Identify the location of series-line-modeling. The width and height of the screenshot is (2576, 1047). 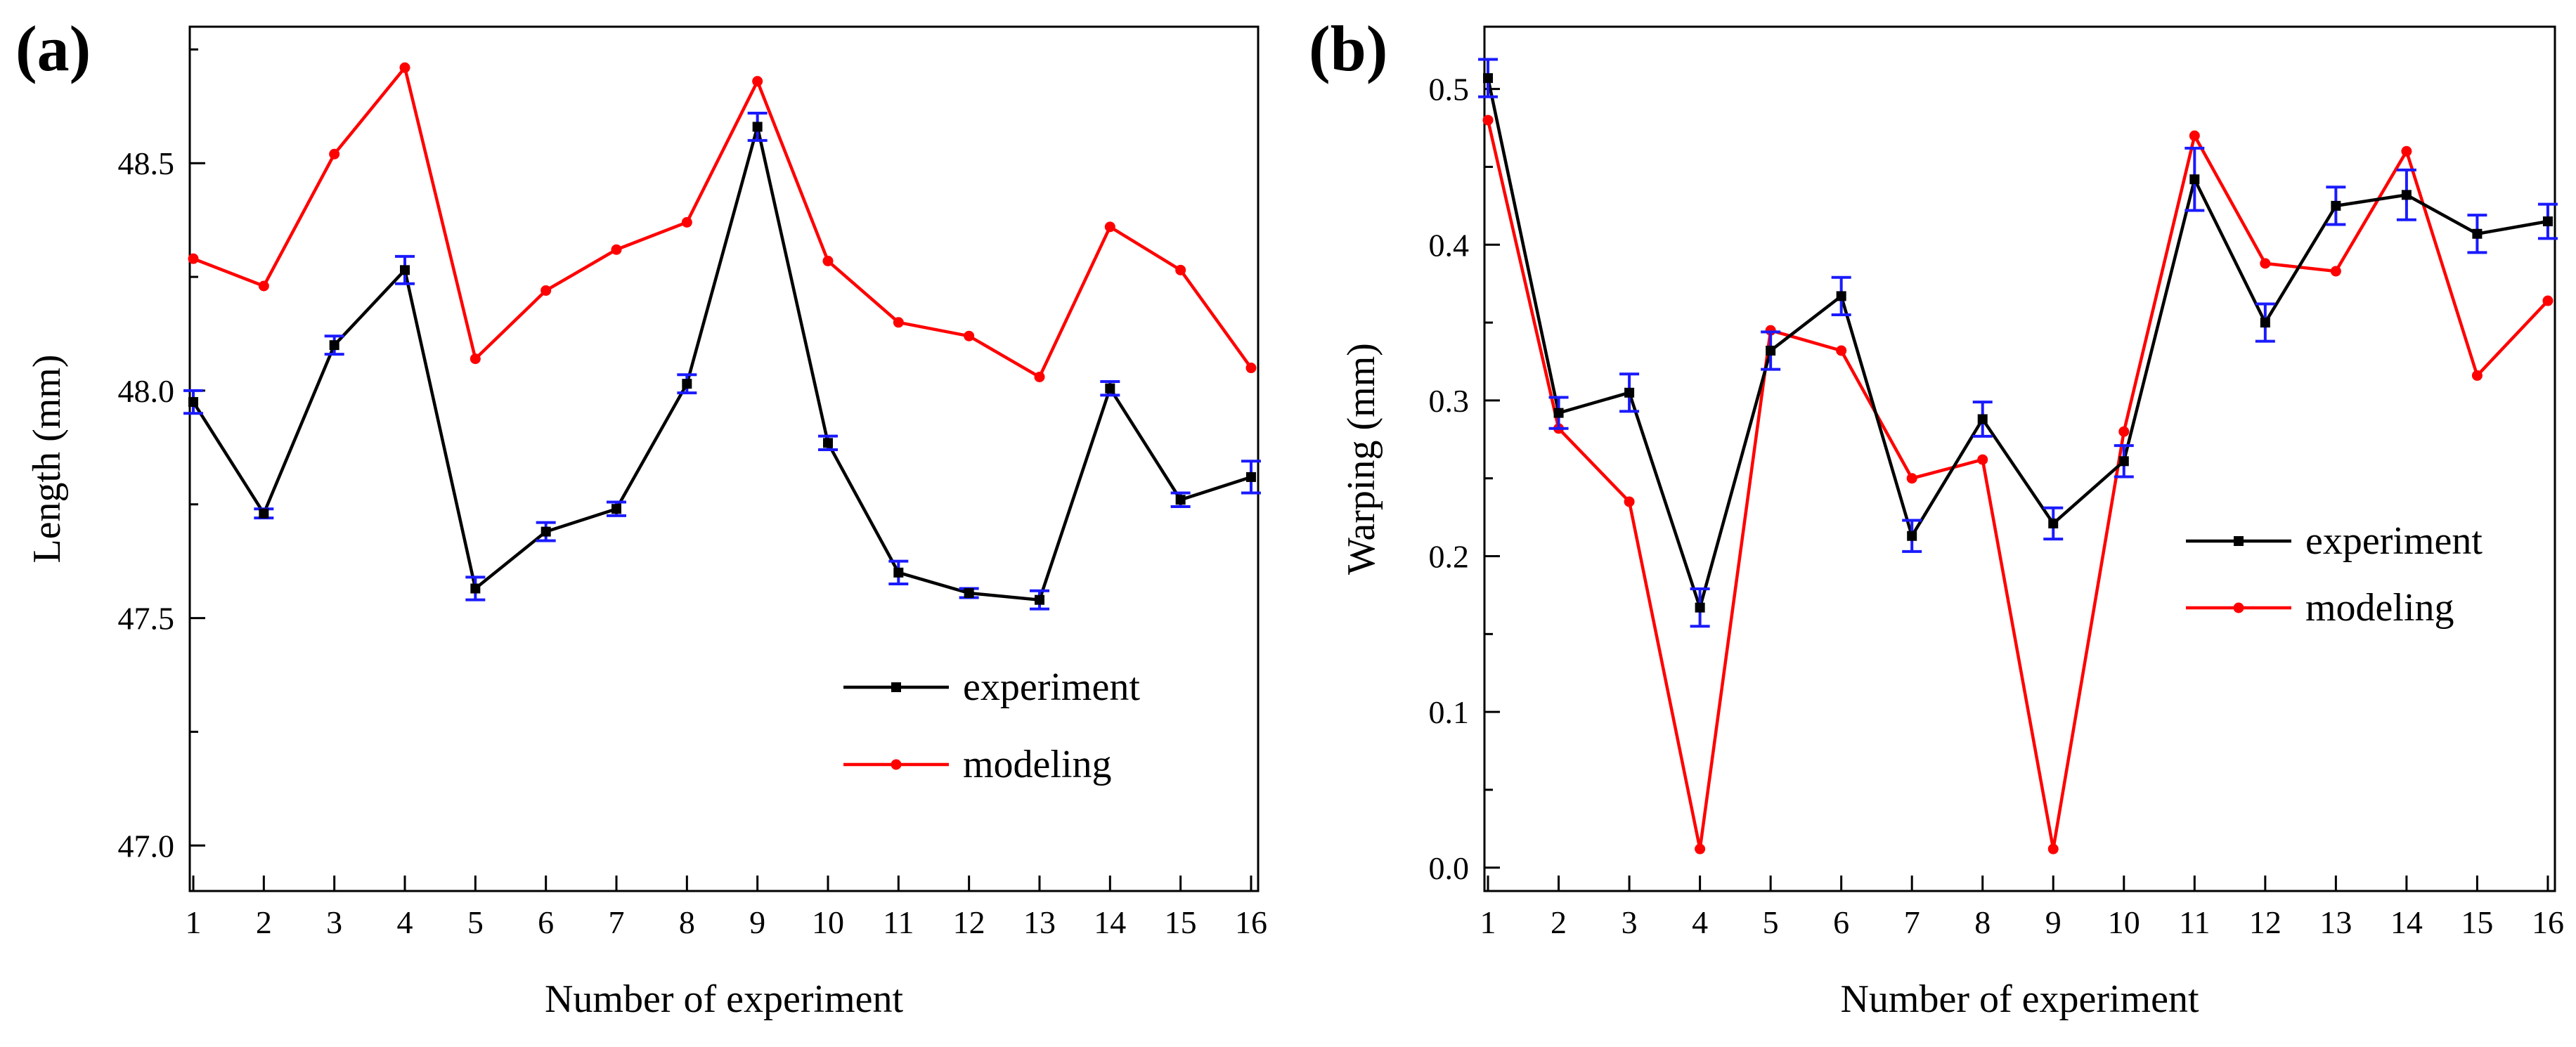
(723, 221).